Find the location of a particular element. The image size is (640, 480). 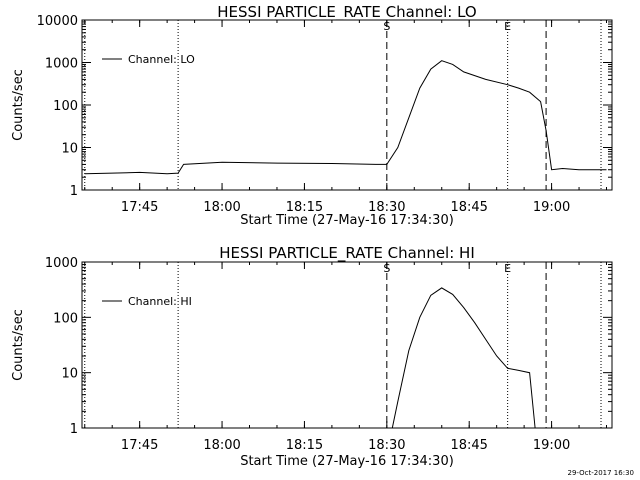

legend-label: Channel: HI is located at coordinates (160, 301).